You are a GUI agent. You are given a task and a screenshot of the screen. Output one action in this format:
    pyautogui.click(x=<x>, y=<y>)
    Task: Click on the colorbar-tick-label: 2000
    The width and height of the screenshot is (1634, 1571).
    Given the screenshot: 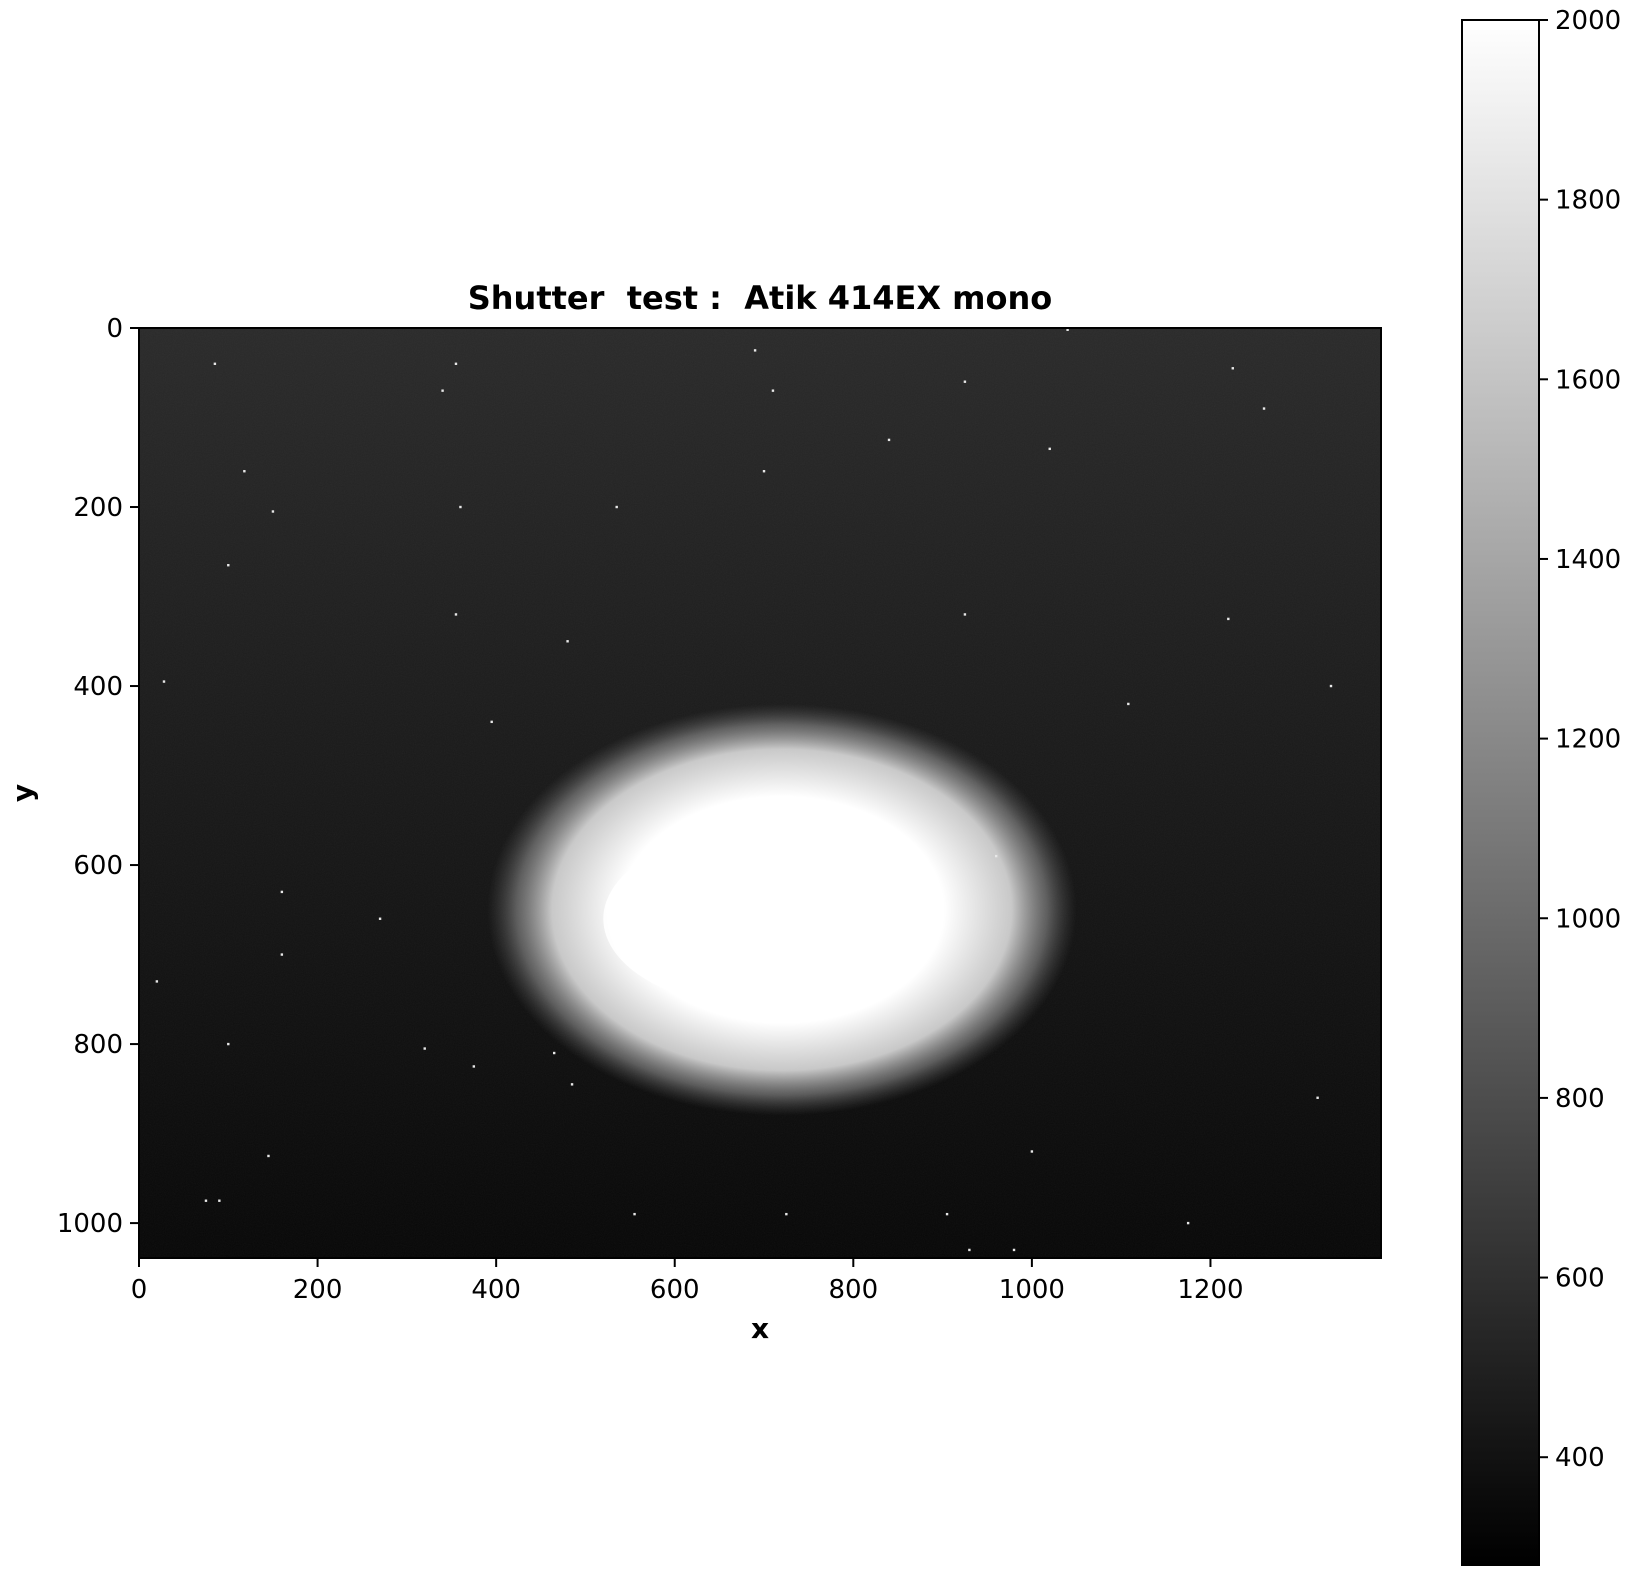 What is the action you would take?
    pyautogui.click(x=1588, y=21)
    